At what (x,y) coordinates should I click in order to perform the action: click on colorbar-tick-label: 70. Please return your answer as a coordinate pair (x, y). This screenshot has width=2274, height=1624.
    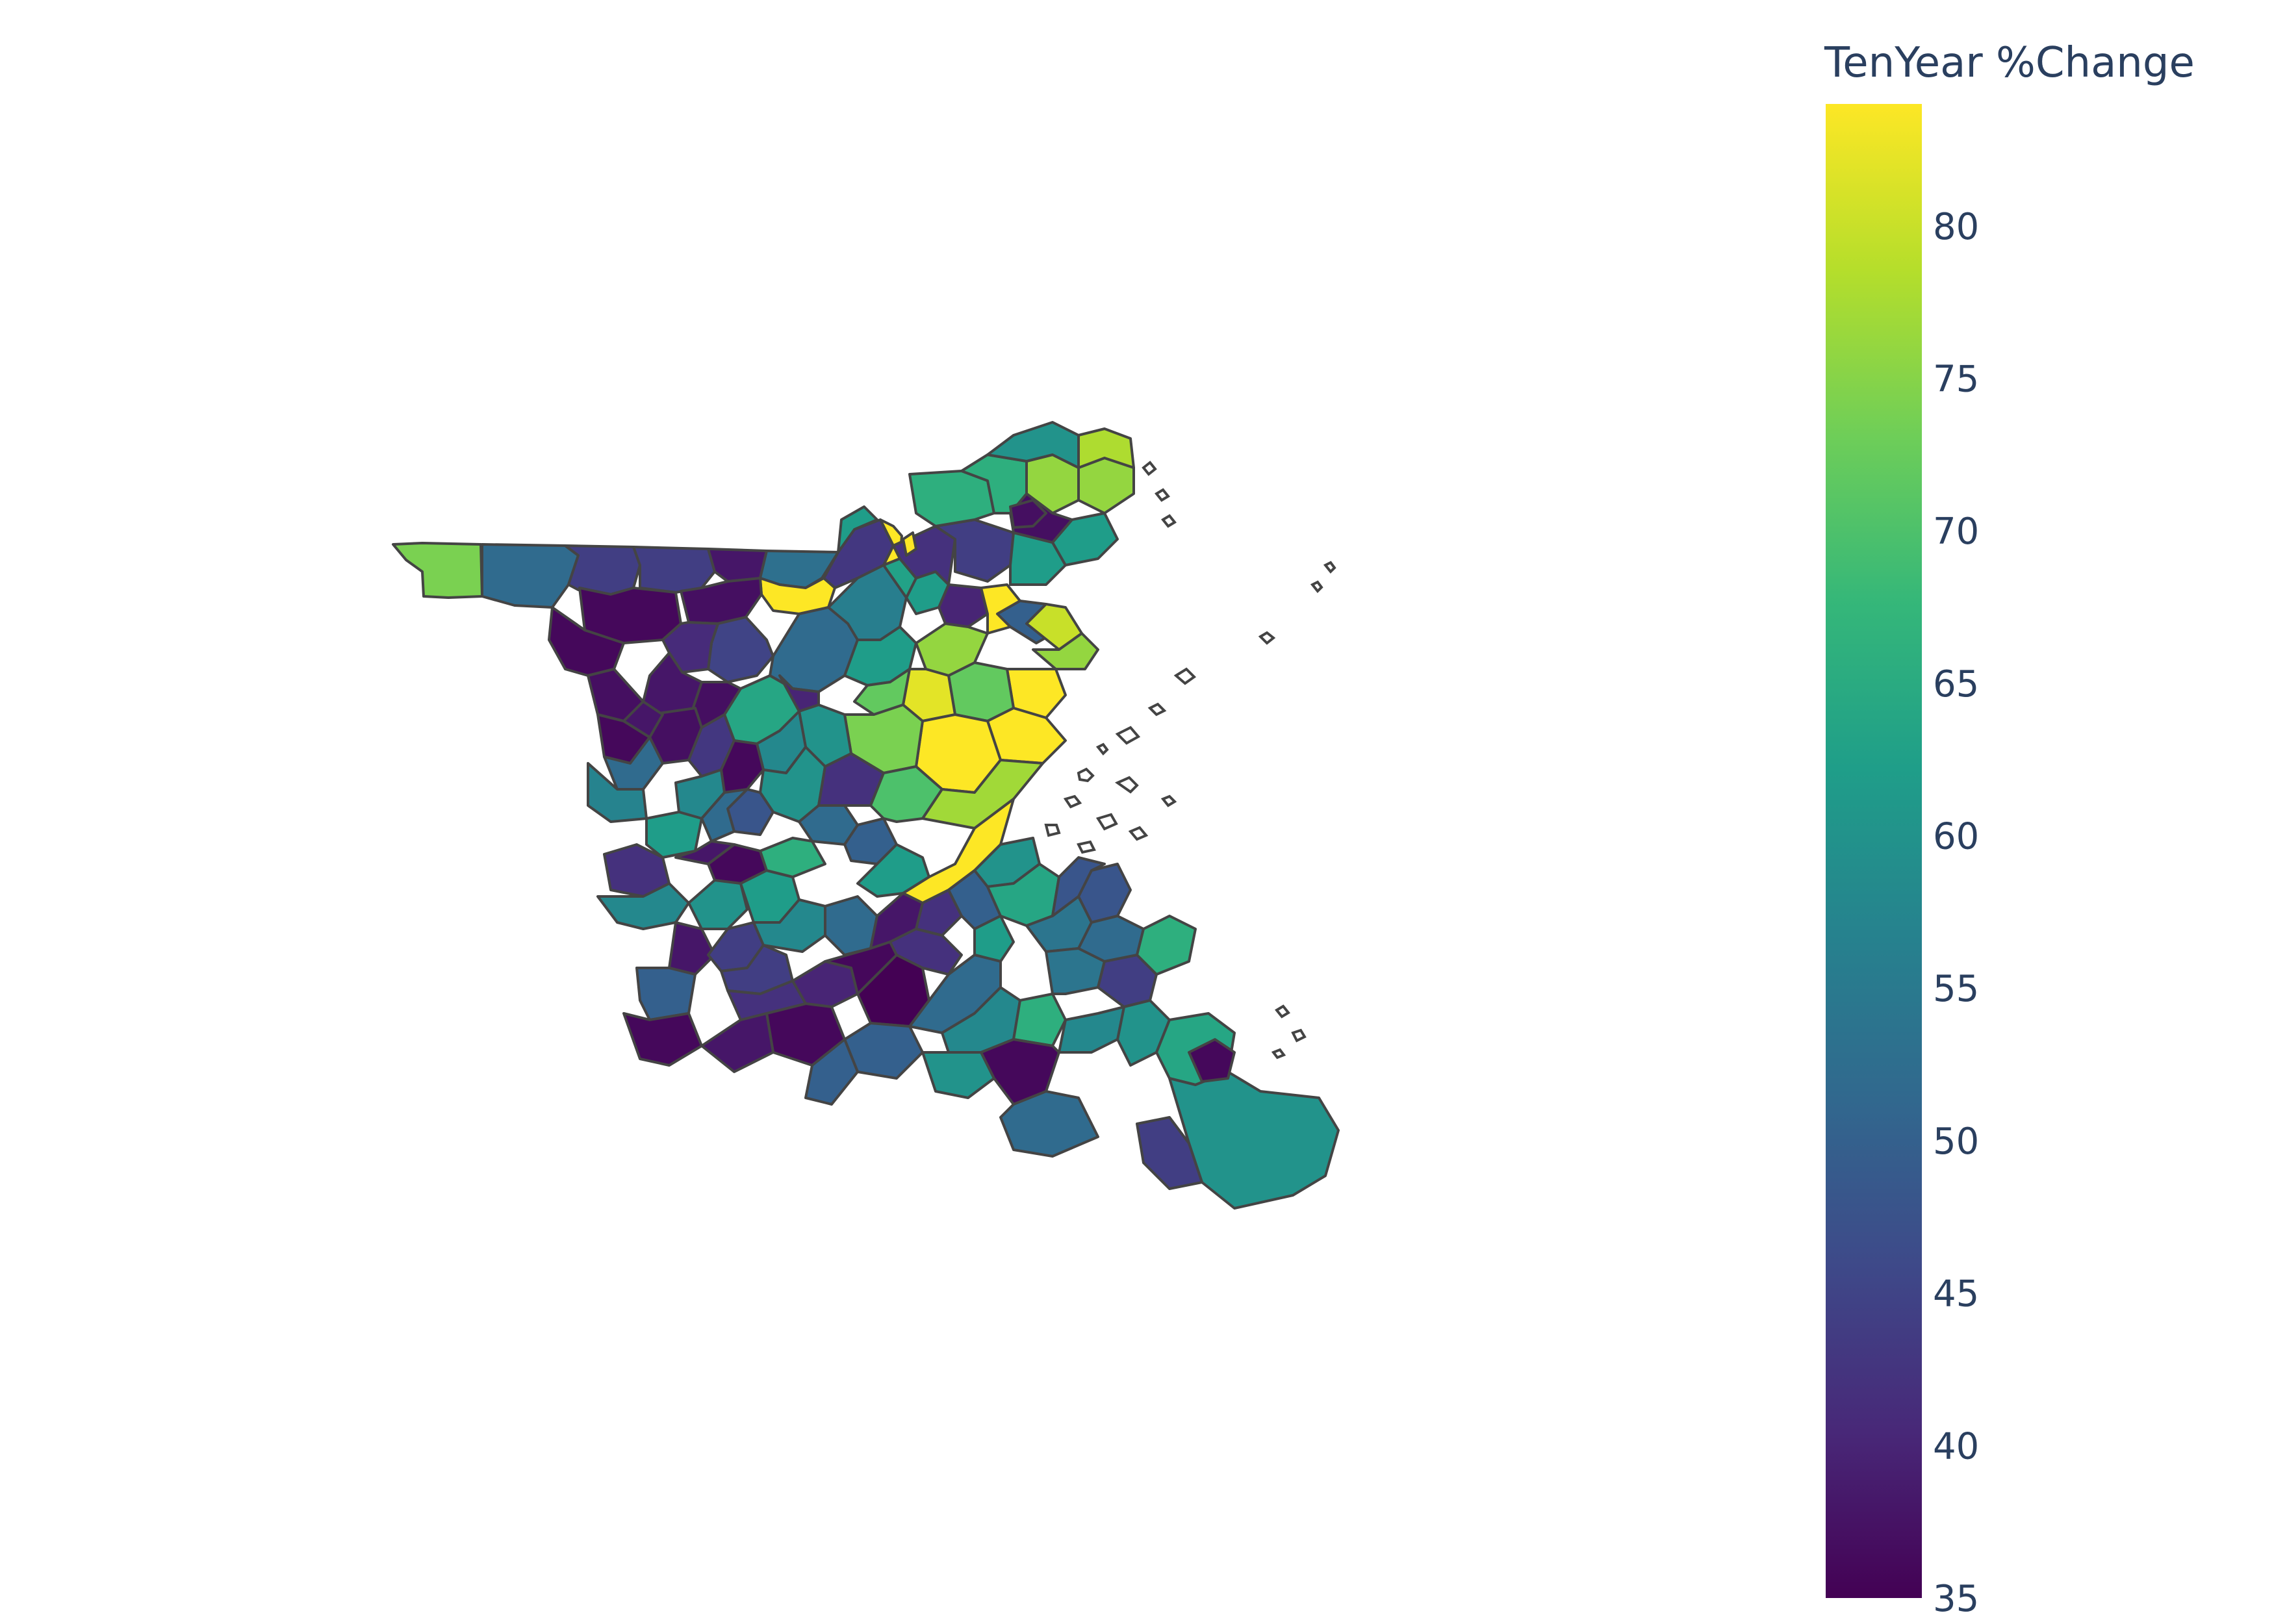
    Looking at the image, I should click on (1956, 532).